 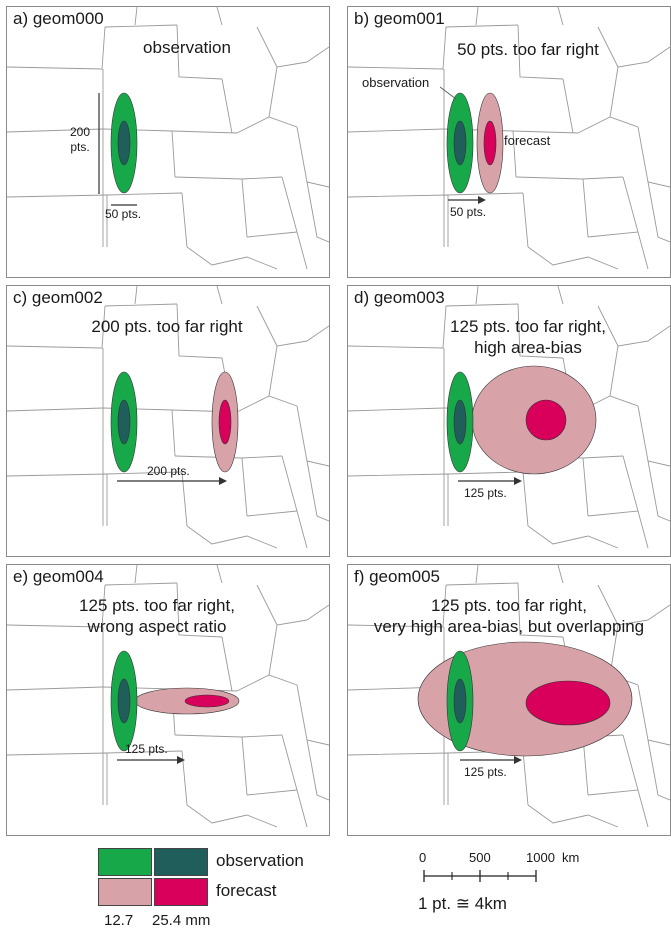 What do you see at coordinates (168, 471) in the screenshot?
I see `shift-annotation: 200 pts.` at bounding box center [168, 471].